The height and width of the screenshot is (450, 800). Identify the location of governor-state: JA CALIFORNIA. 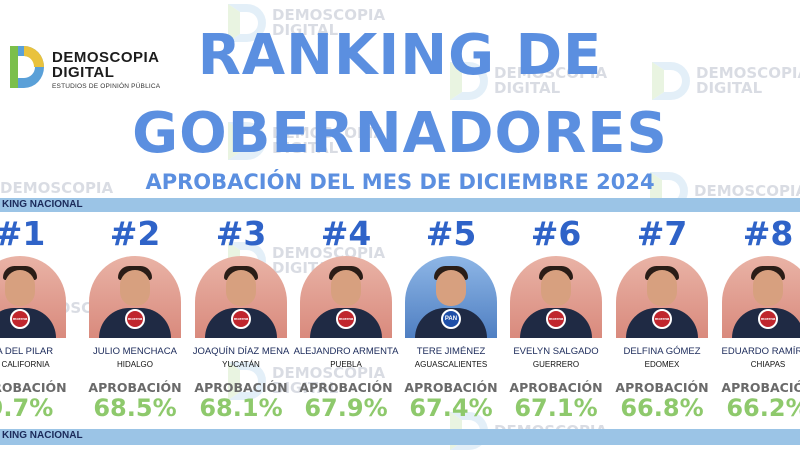
(25, 364).